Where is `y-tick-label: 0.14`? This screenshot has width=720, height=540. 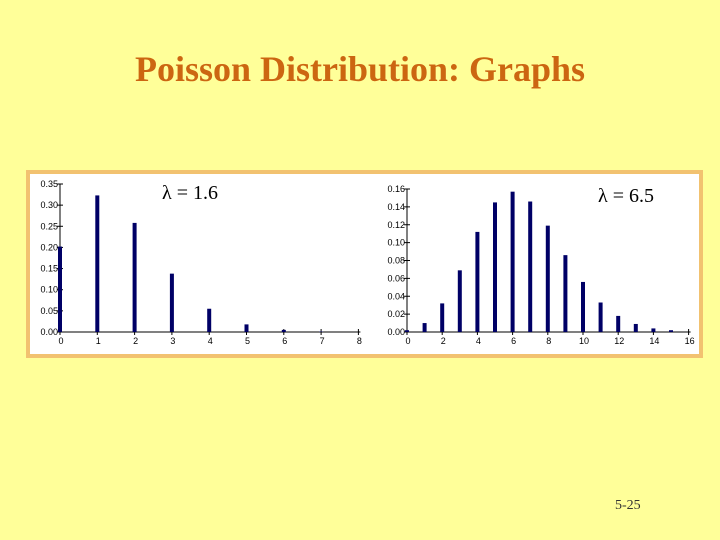
y-tick-label: 0.14 is located at coordinates (396, 207).